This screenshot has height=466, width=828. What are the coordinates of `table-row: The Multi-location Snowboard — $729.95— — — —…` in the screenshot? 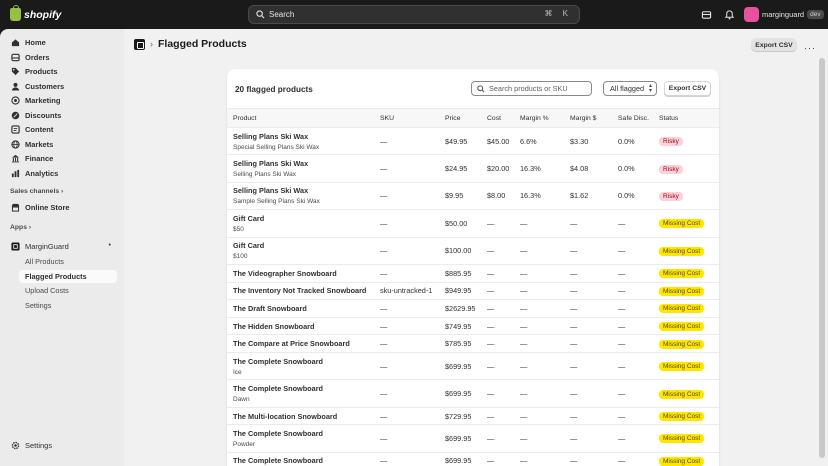 It's located at (473, 416).